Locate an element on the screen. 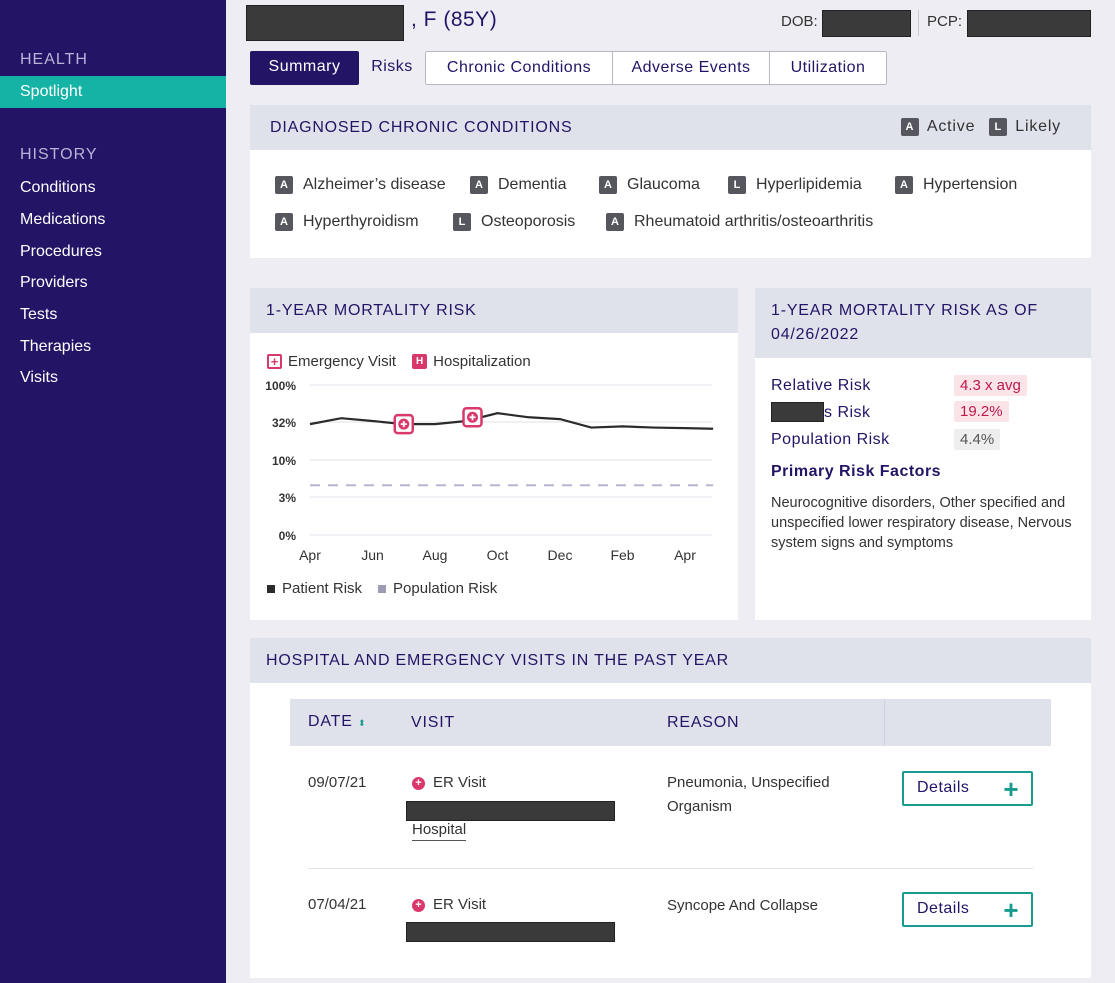 This screenshot has width=1115, height=983. condition-item: A Alzheimer’s disease is located at coordinates (360, 185).